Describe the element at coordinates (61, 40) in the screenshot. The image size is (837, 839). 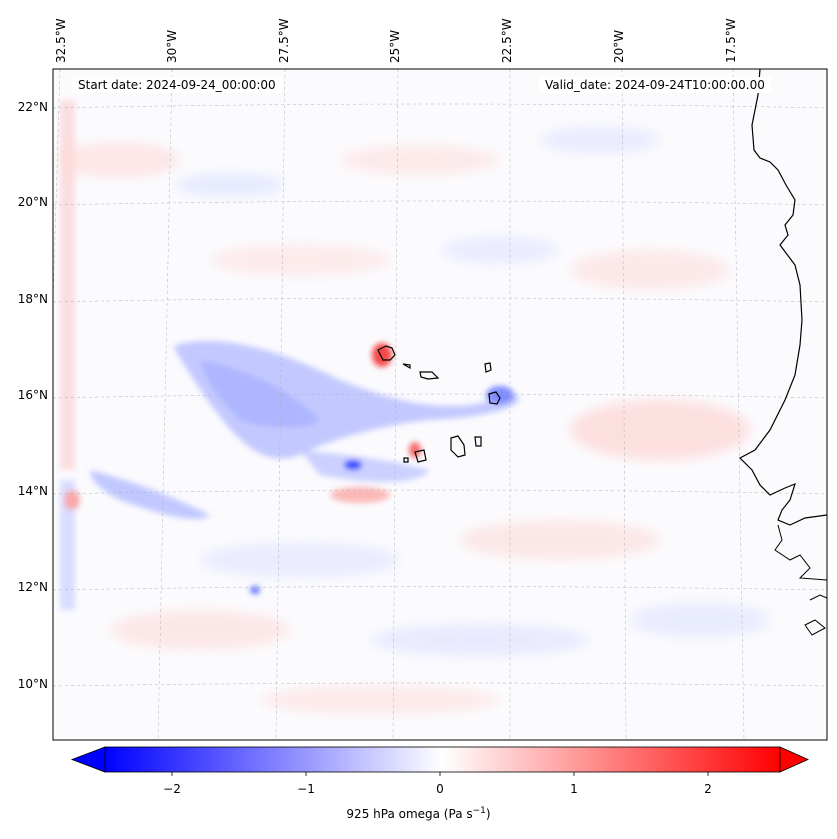
I see `lon-label: 32.5°W` at that location.